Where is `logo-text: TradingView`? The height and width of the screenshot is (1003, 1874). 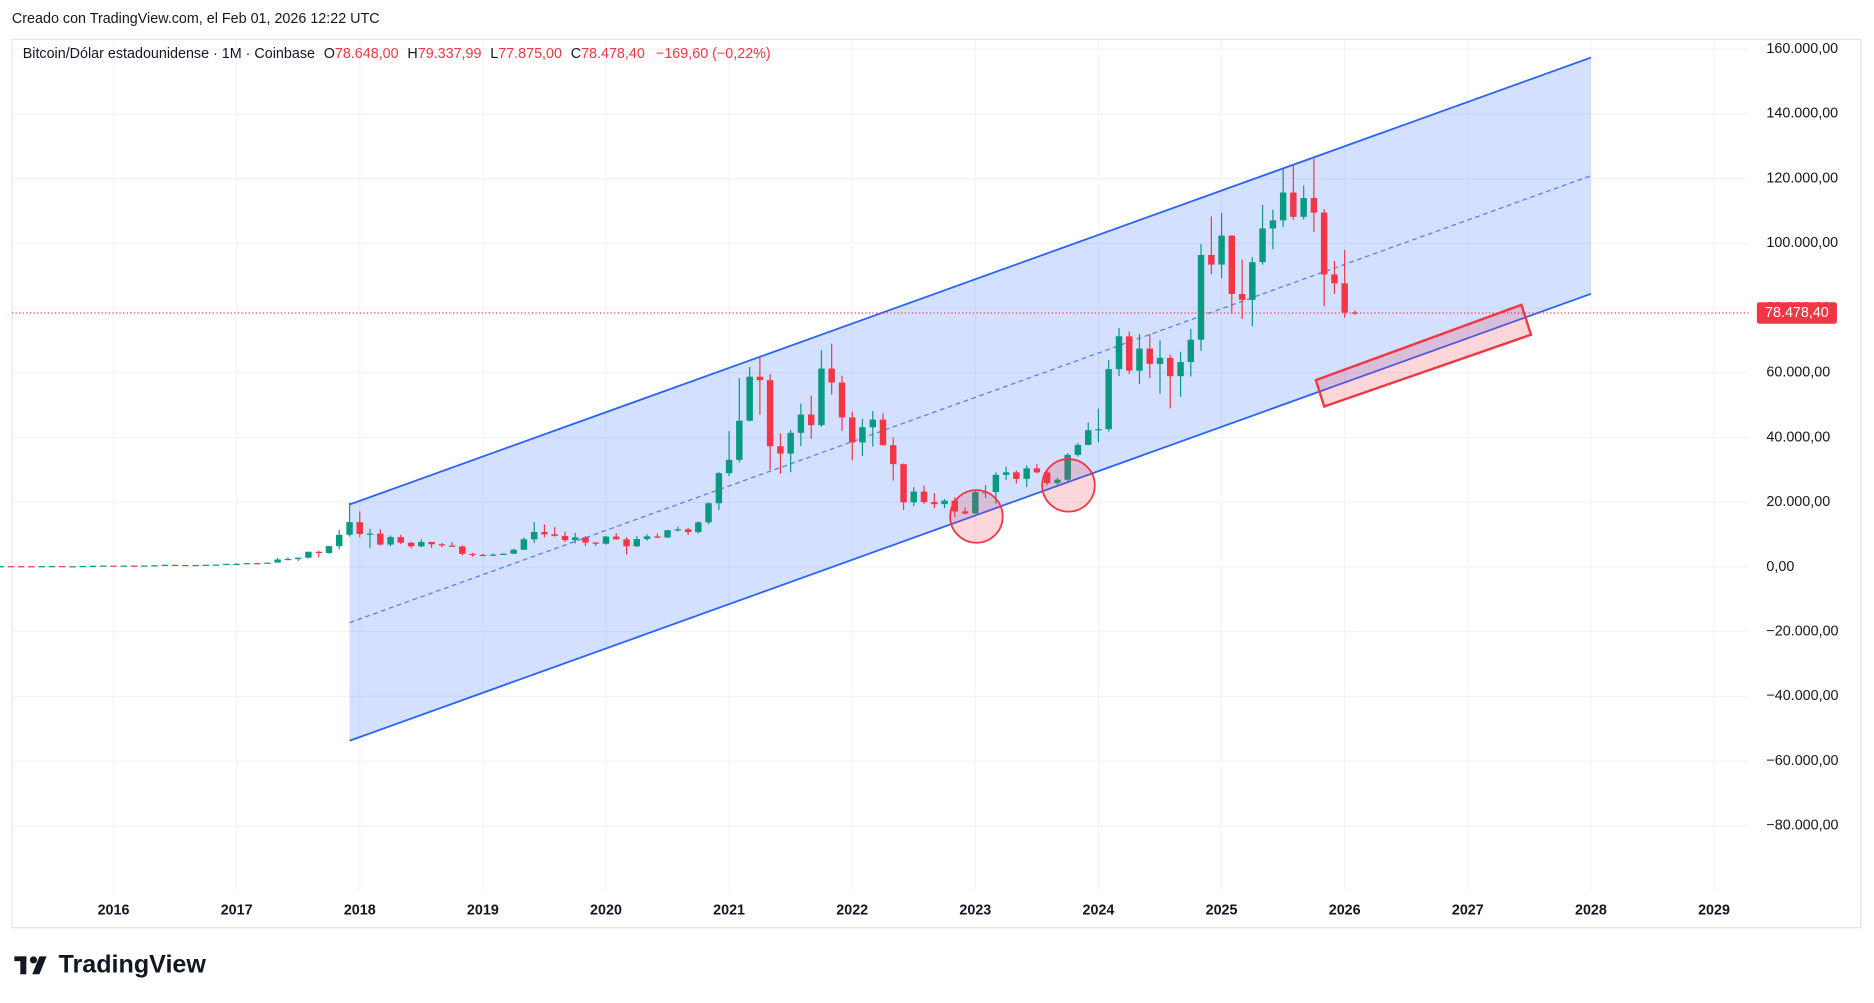 logo-text: TradingView is located at coordinates (133, 965).